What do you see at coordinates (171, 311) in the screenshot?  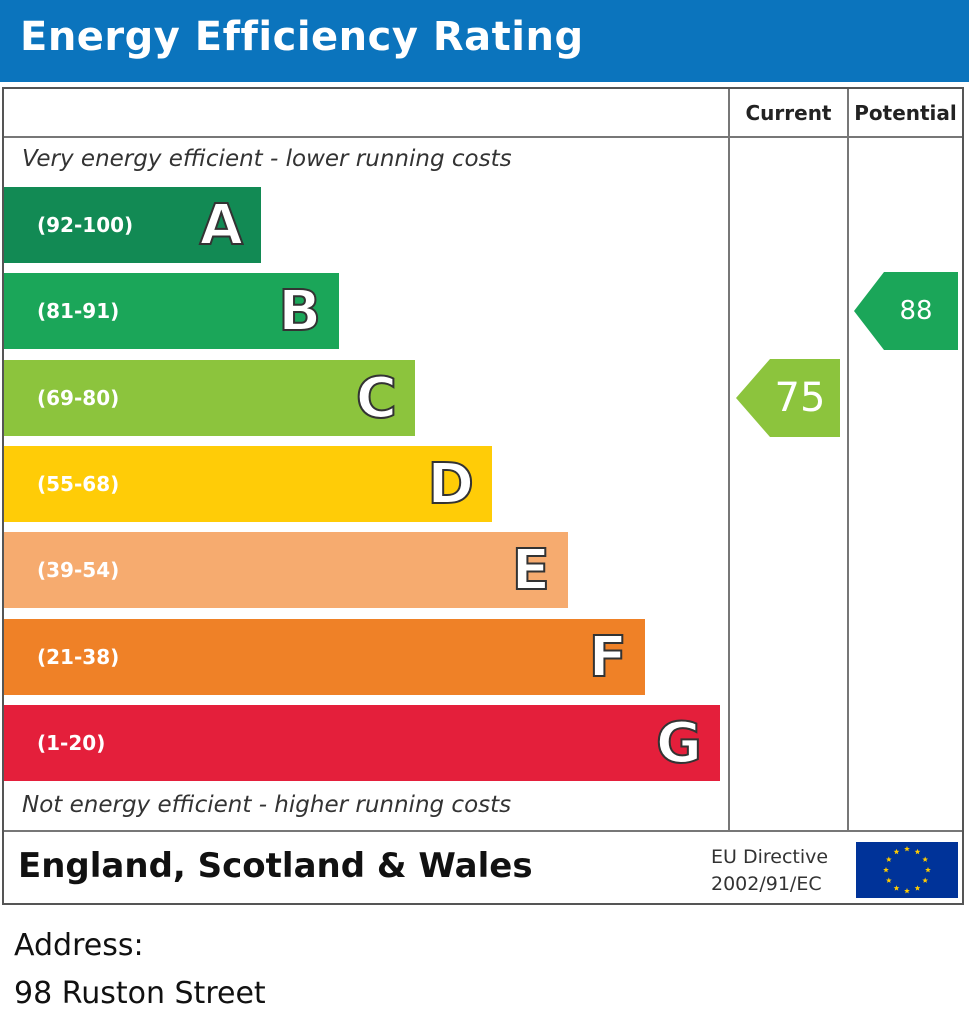 I see `band-b: (81-91) B` at bounding box center [171, 311].